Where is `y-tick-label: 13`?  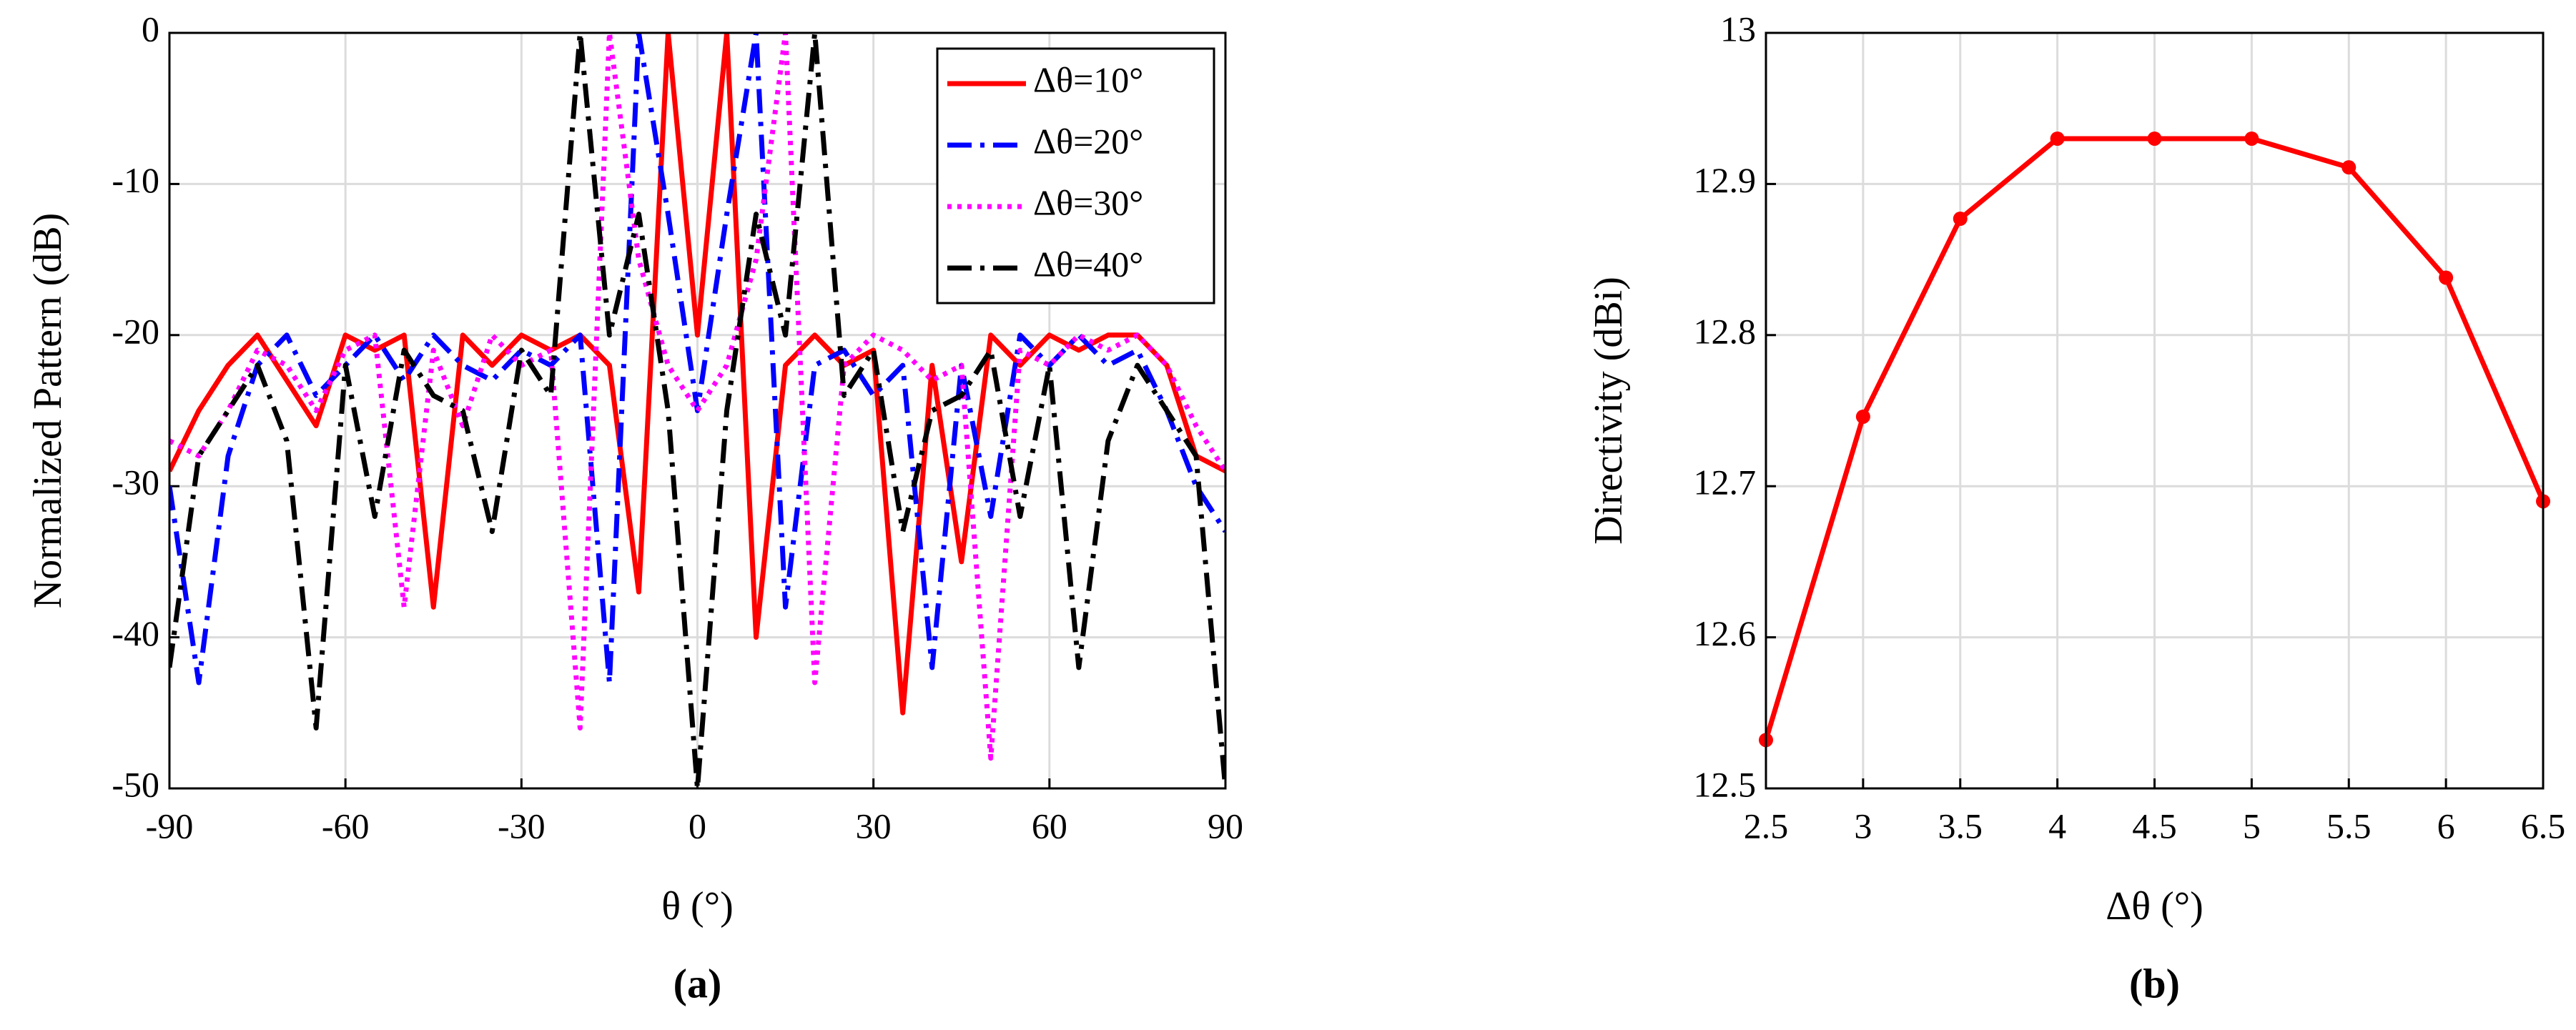 y-tick-label: 13 is located at coordinates (1738, 29).